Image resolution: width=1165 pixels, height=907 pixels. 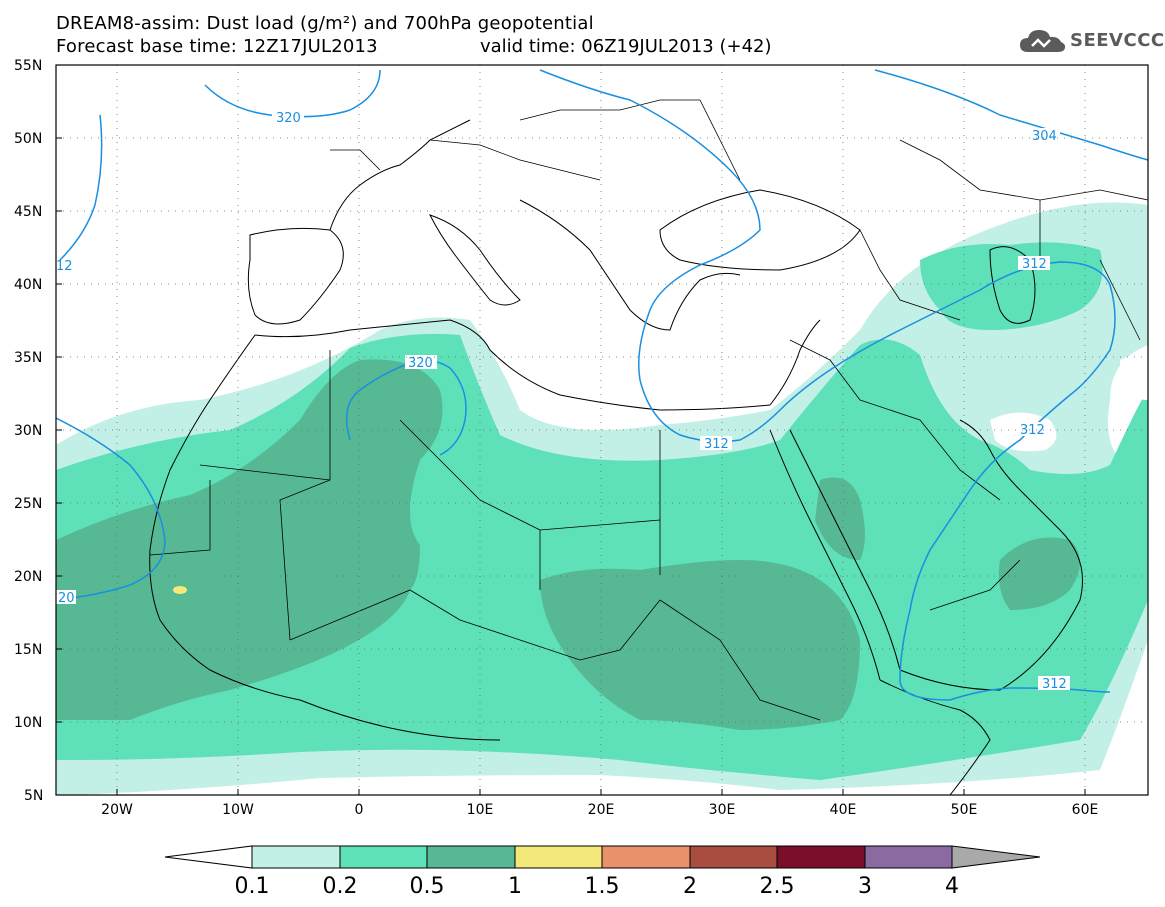 What do you see at coordinates (996, 857) in the screenshot?
I see `colorbar-max-arrow` at bounding box center [996, 857].